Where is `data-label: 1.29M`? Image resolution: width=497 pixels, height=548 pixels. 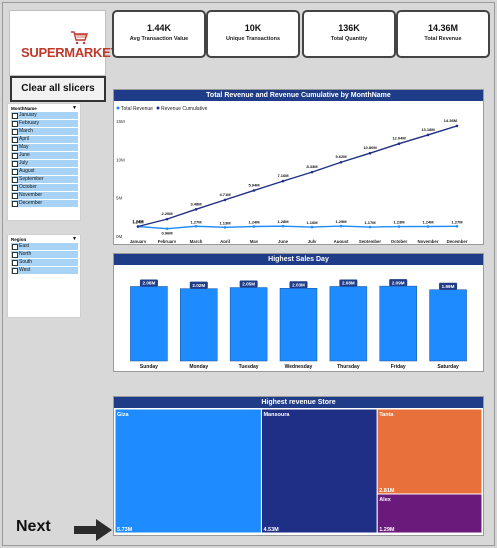 data-label: 1.29M is located at coordinates (341, 221).